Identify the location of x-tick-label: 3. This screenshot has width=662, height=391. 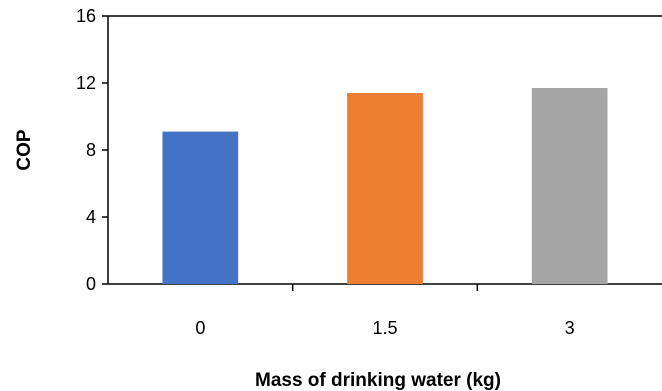
(570, 328).